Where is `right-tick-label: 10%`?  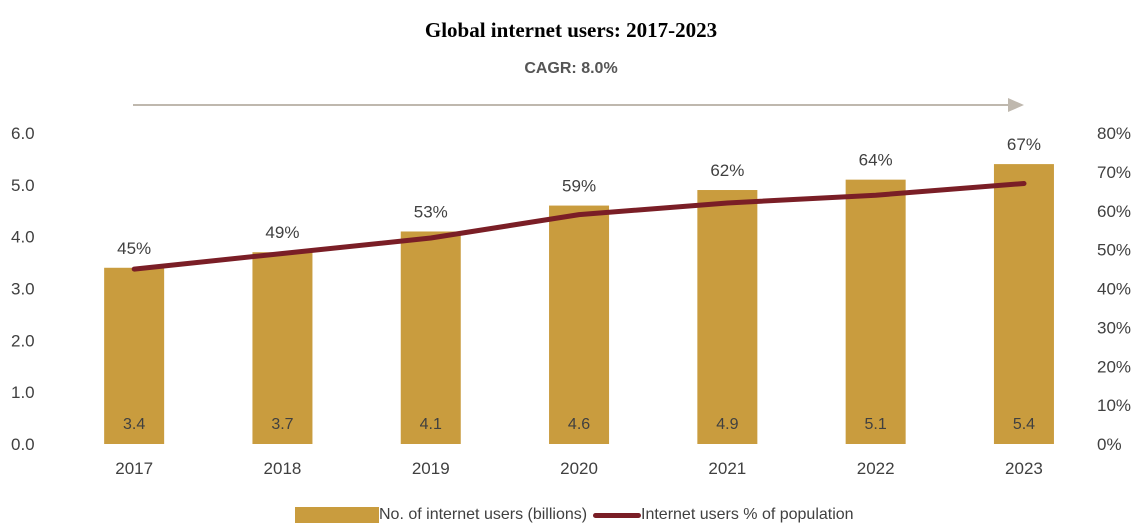
right-tick-label: 10% is located at coordinates (1114, 405).